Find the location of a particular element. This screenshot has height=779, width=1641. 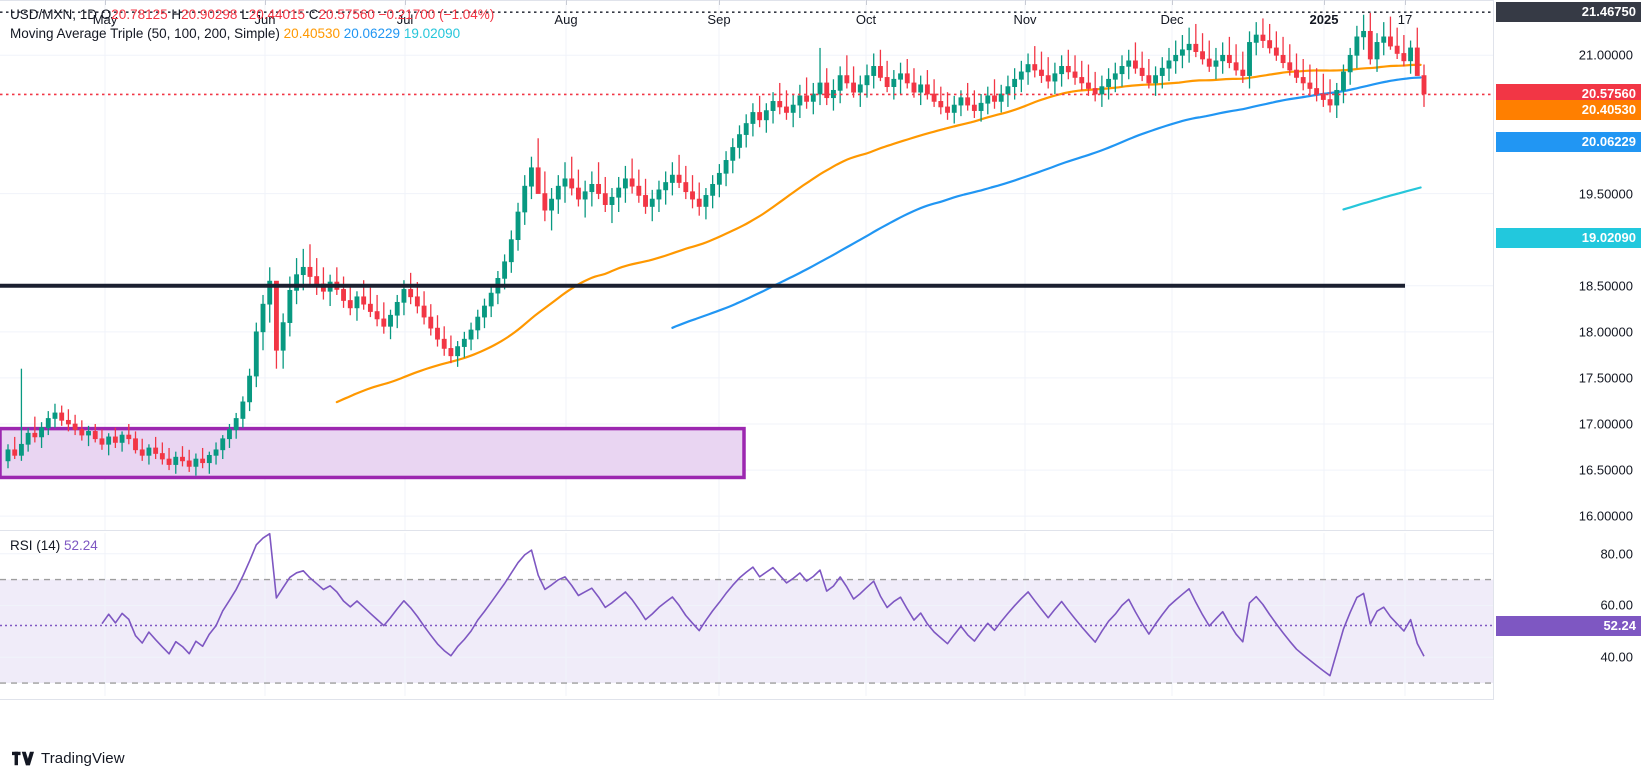

time-tick-8: 2025 is located at coordinates (1324, 19).